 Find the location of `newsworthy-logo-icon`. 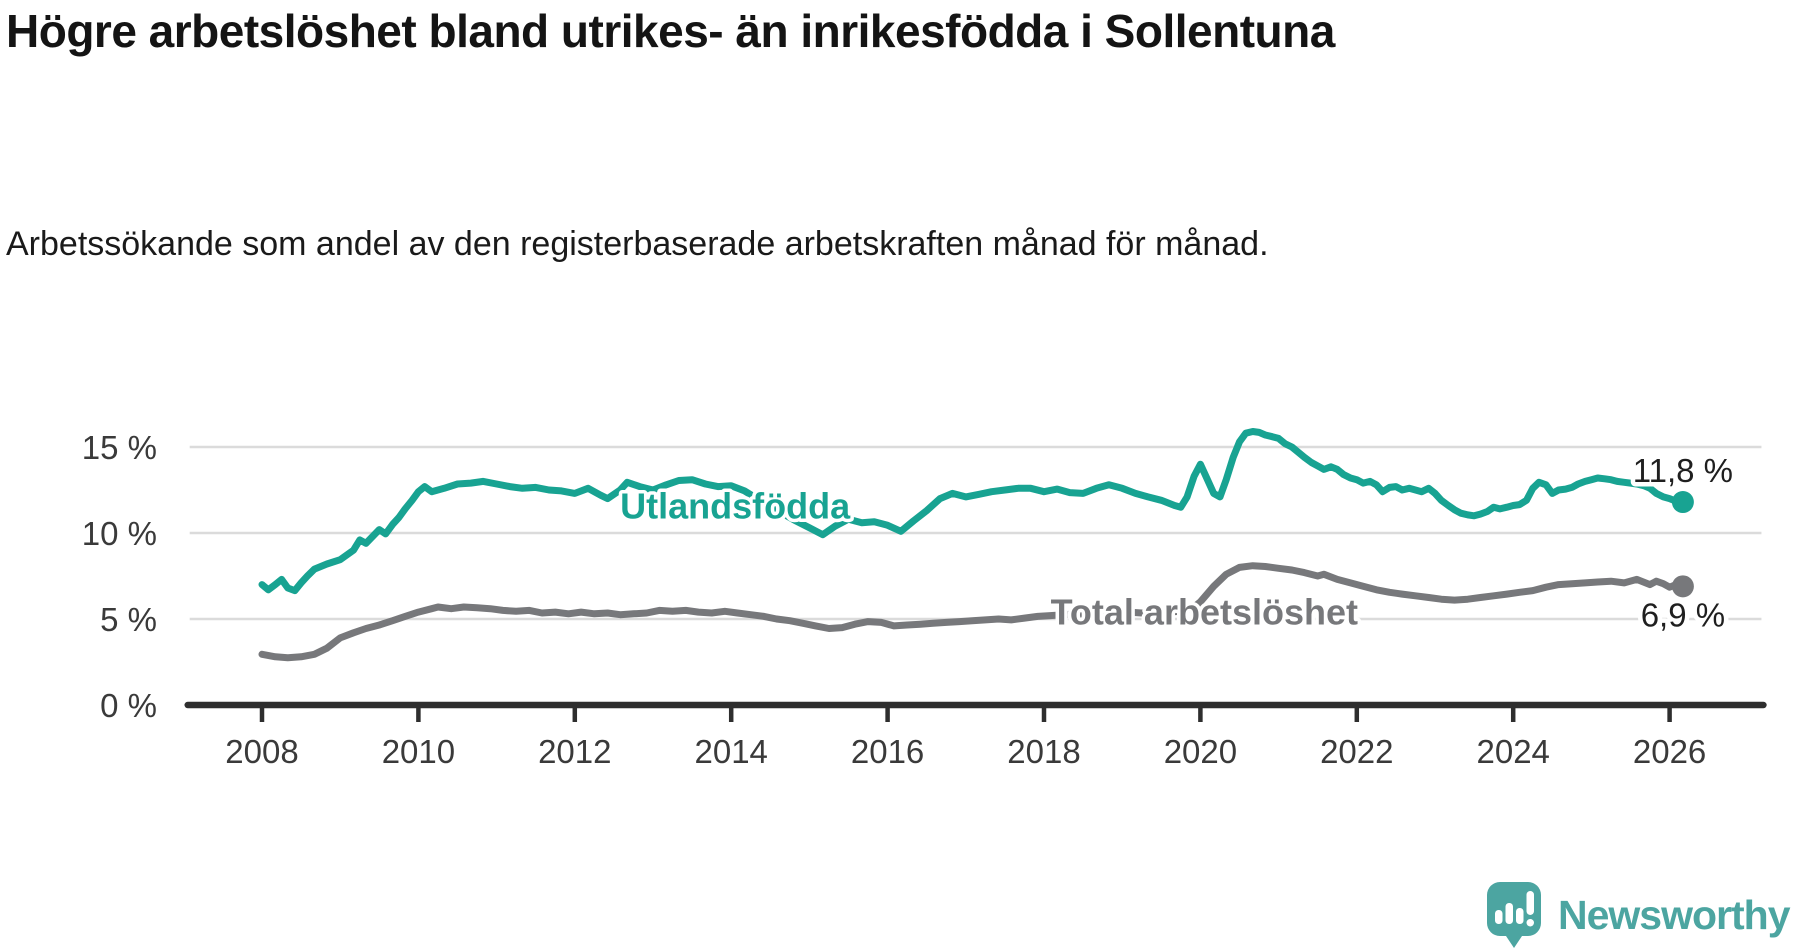

newsworthy-logo-icon is located at coordinates (1514, 915).